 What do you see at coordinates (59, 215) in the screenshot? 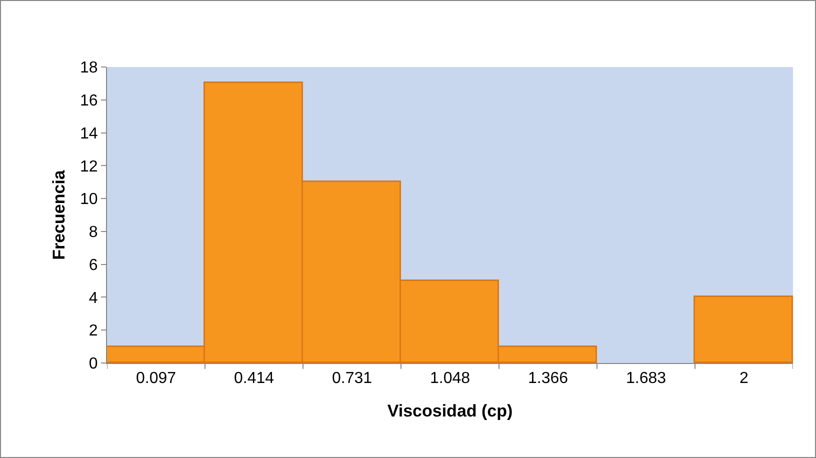
I see `y-axis-title: Frecuencia` at bounding box center [59, 215].